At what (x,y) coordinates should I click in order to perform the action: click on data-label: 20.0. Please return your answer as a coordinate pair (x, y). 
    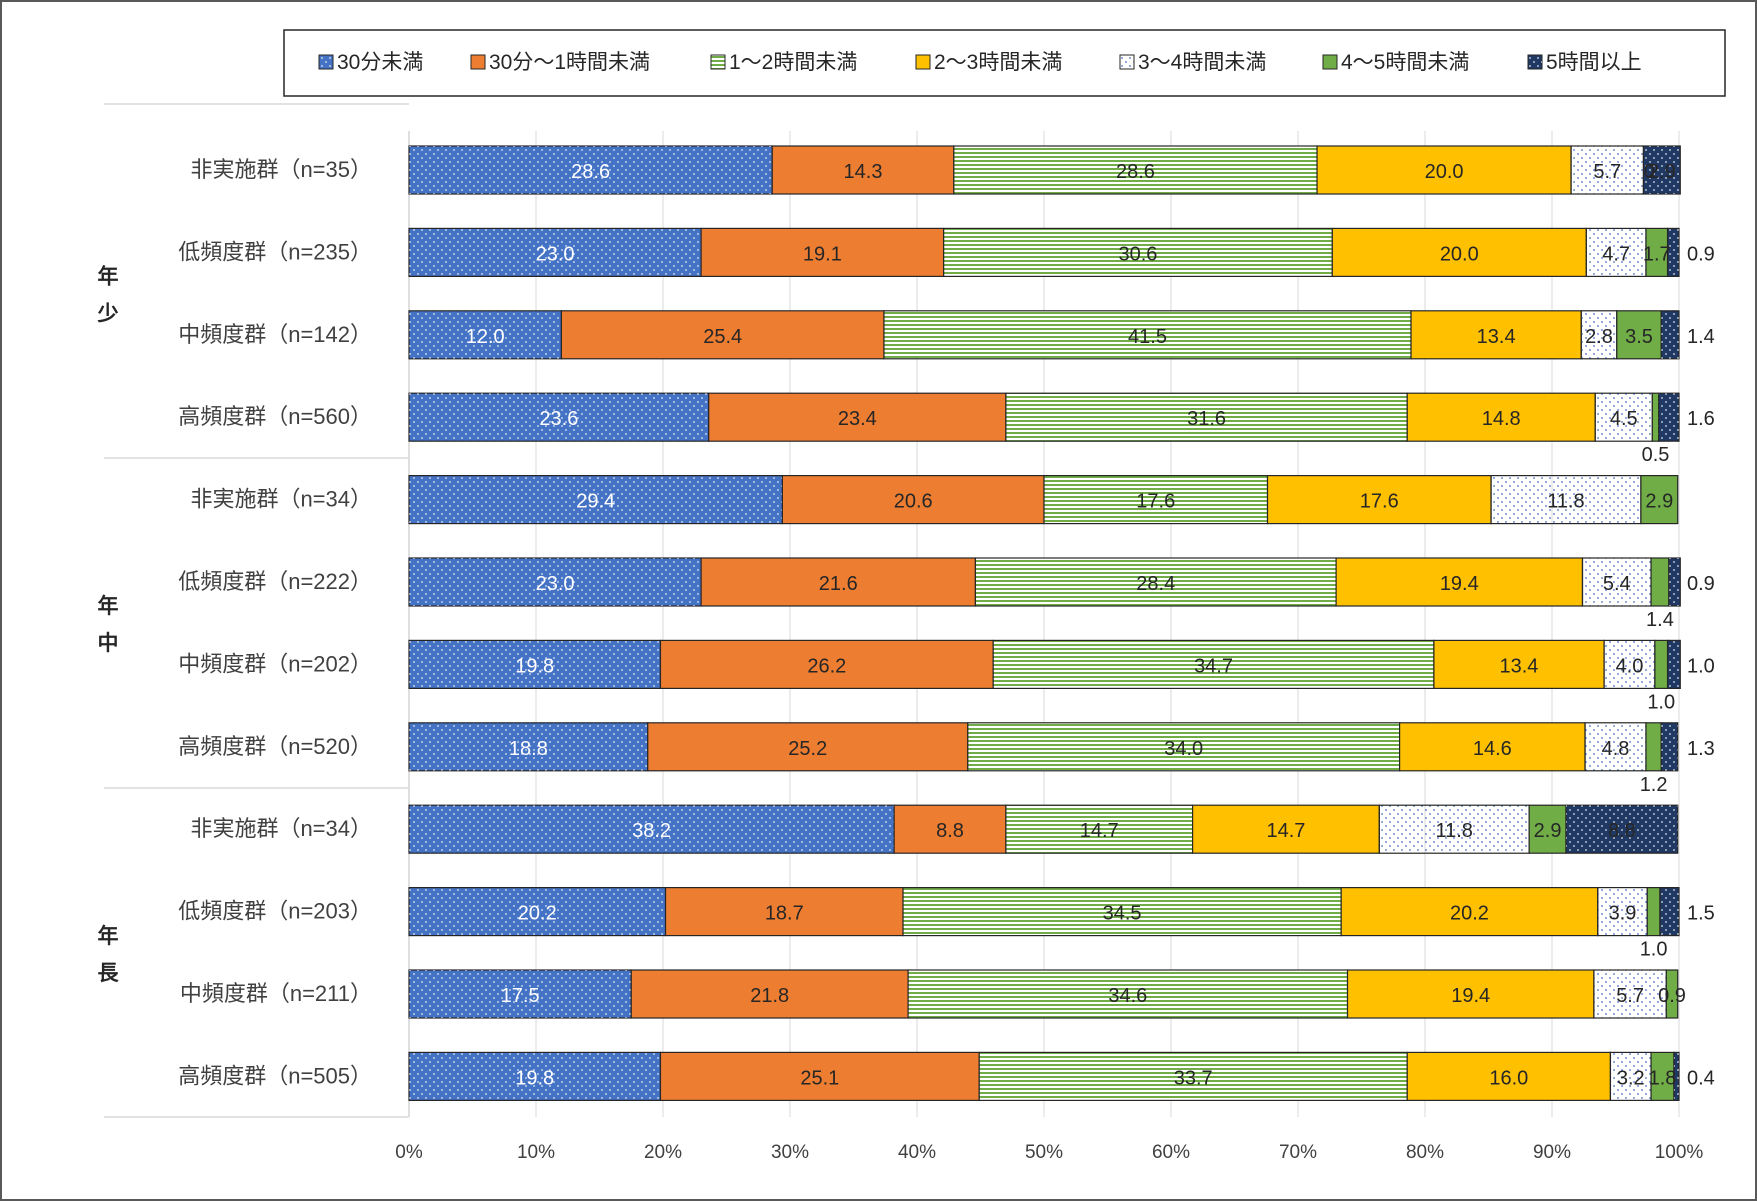
    Looking at the image, I should click on (1459, 254).